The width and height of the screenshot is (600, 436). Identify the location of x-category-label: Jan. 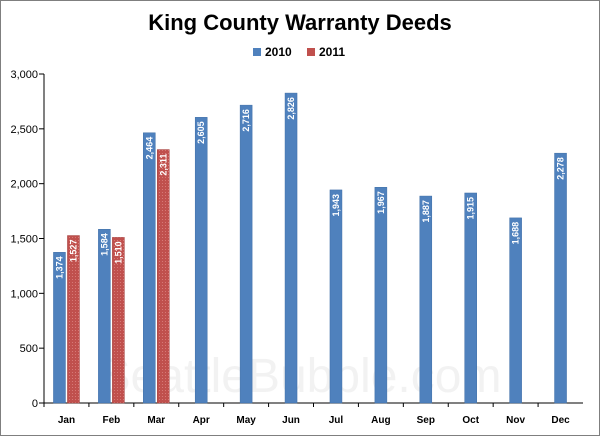
(66, 420).